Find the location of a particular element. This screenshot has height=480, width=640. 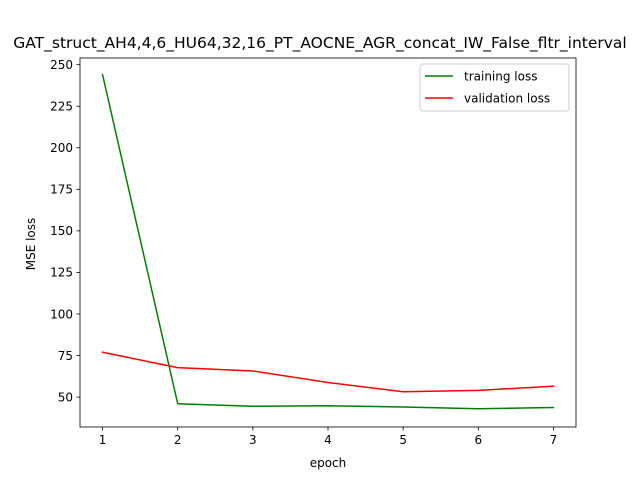

x-tick-label: 3 is located at coordinates (253, 440).